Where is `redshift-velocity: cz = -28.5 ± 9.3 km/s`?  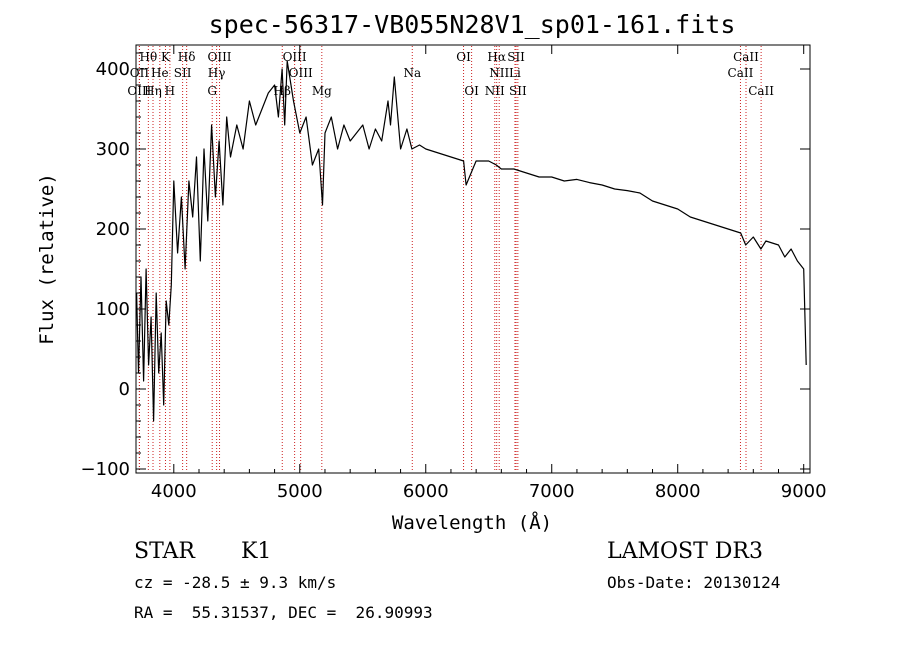
redshift-velocity: cz = -28.5 ± 9.3 km/s is located at coordinates (235, 582).